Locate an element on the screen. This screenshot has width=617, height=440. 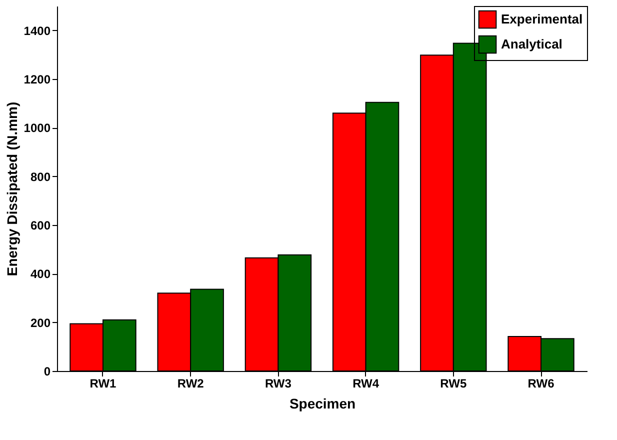
y-tick-label: 0 is located at coordinates (47, 371).